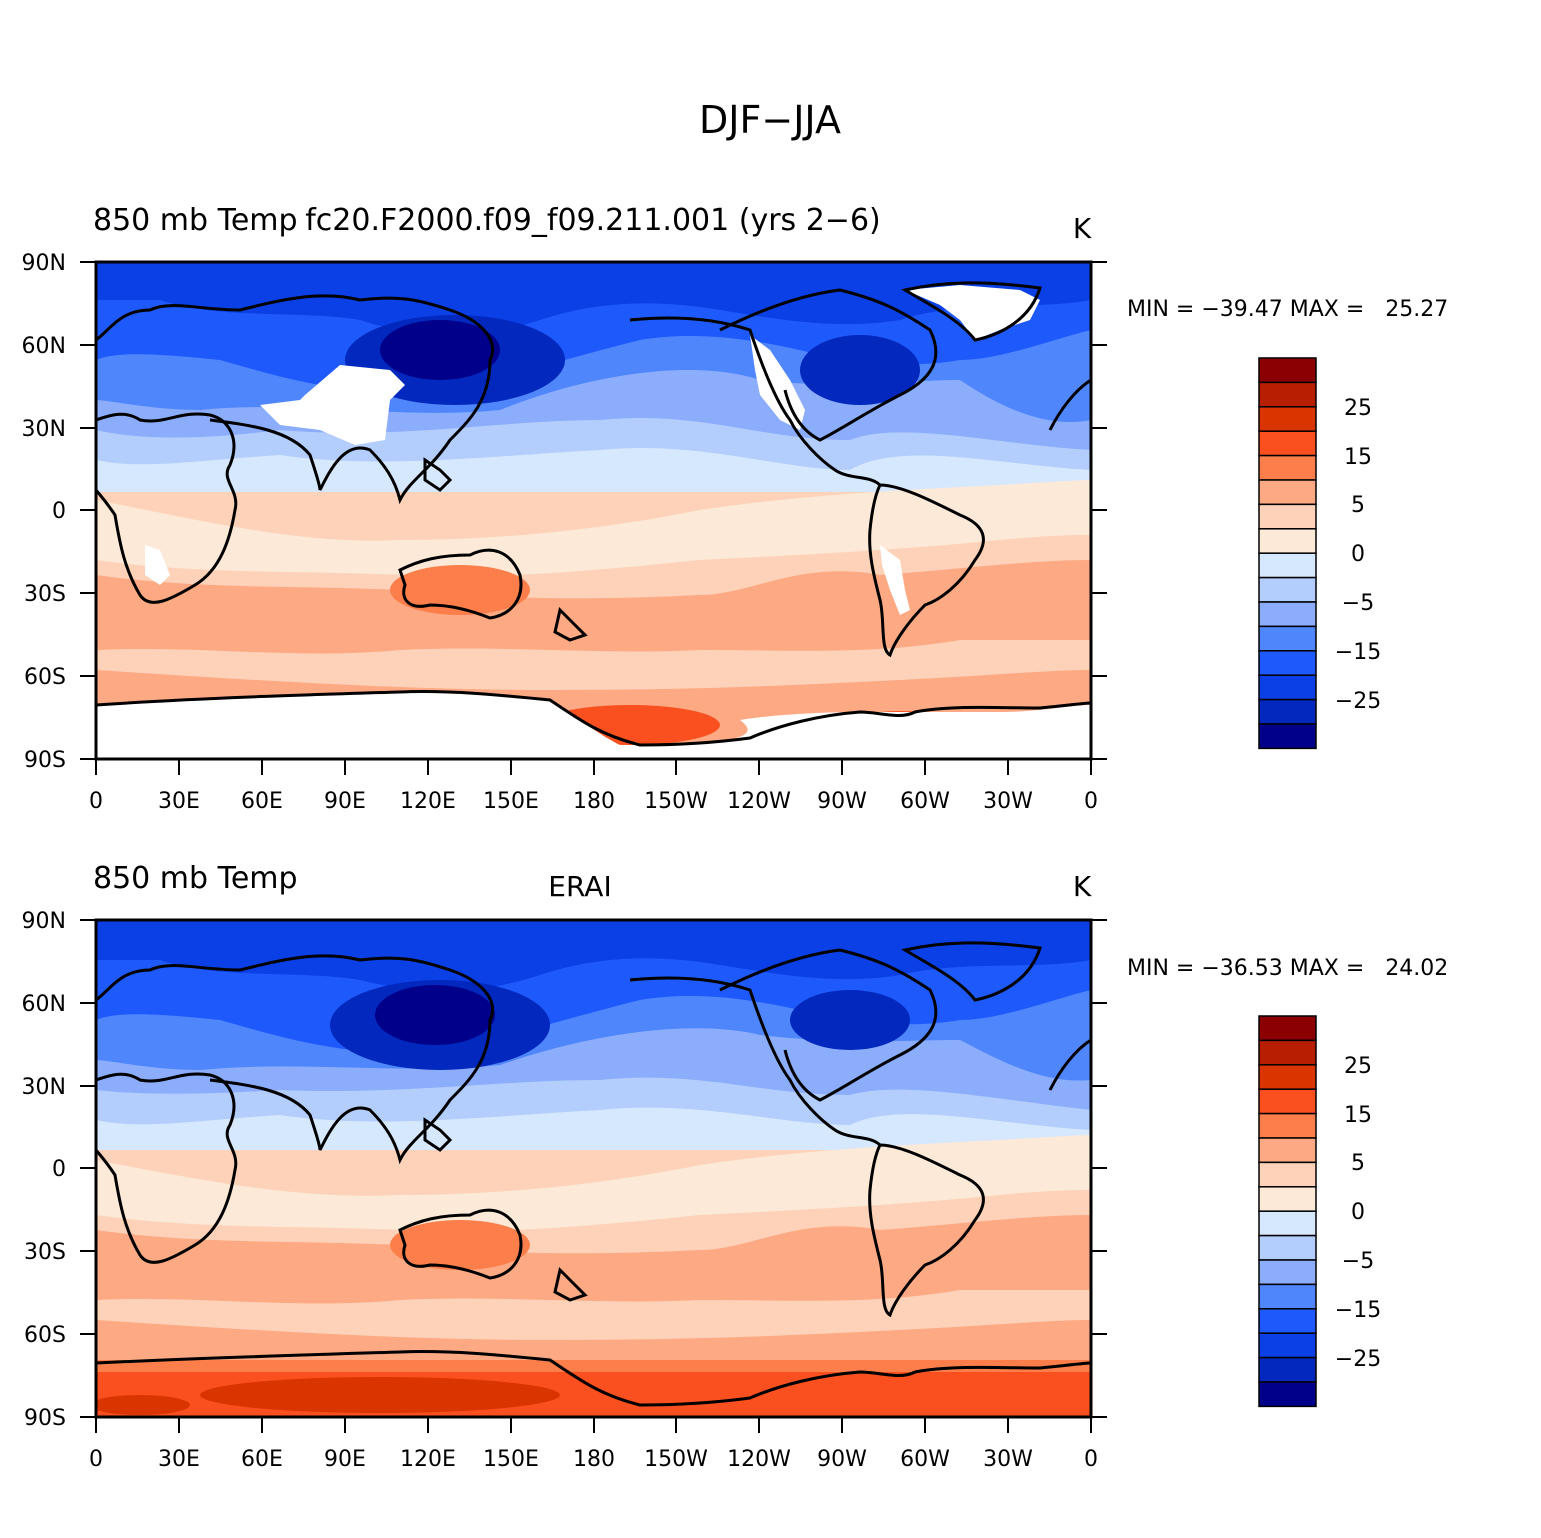  What do you see at coordinates (579, 886) in the screenshot?
I see `panel-center-title: ERAI` at bounding box center [579, 886].